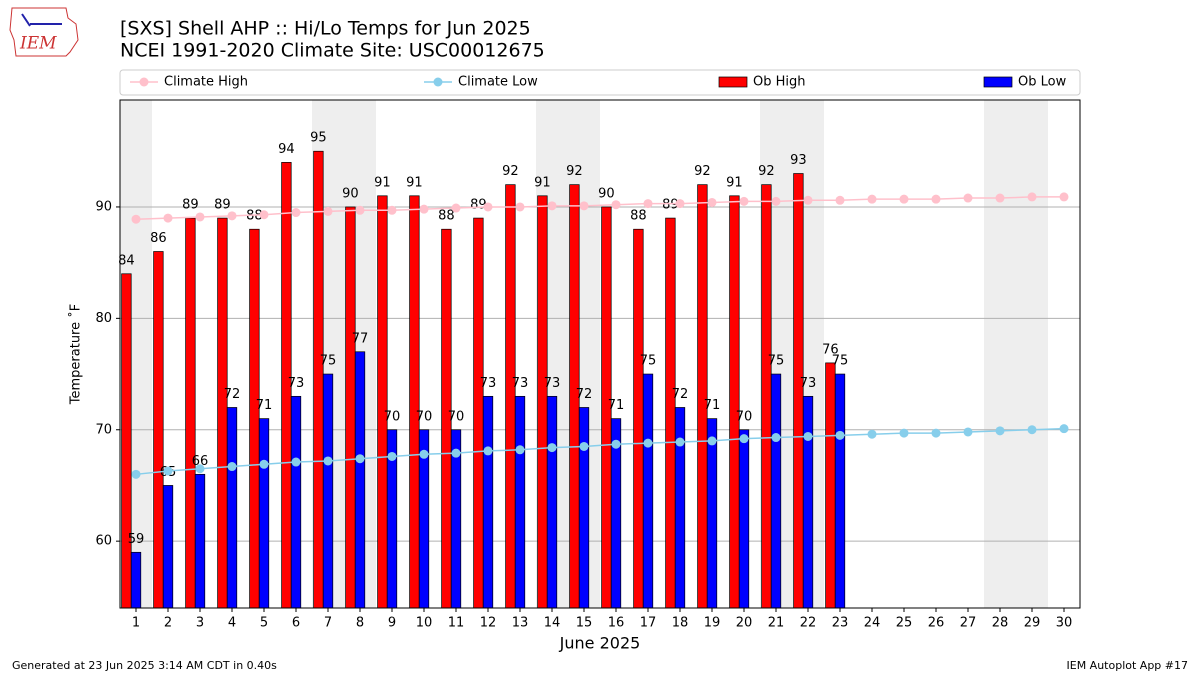 Image resolution: width=1200 pixels, height=675 pixels. What do you see at coordinates (936, 623) in the screenshot?
I see `x-tick-label: 26` at bounding box center [936, 623].